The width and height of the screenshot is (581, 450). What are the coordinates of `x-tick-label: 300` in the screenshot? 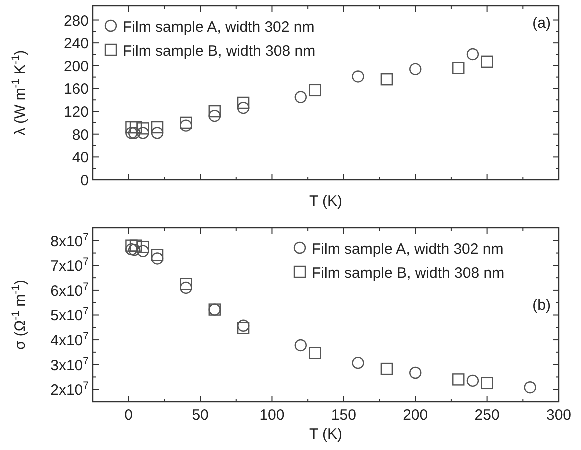 It's located at (559, 415).